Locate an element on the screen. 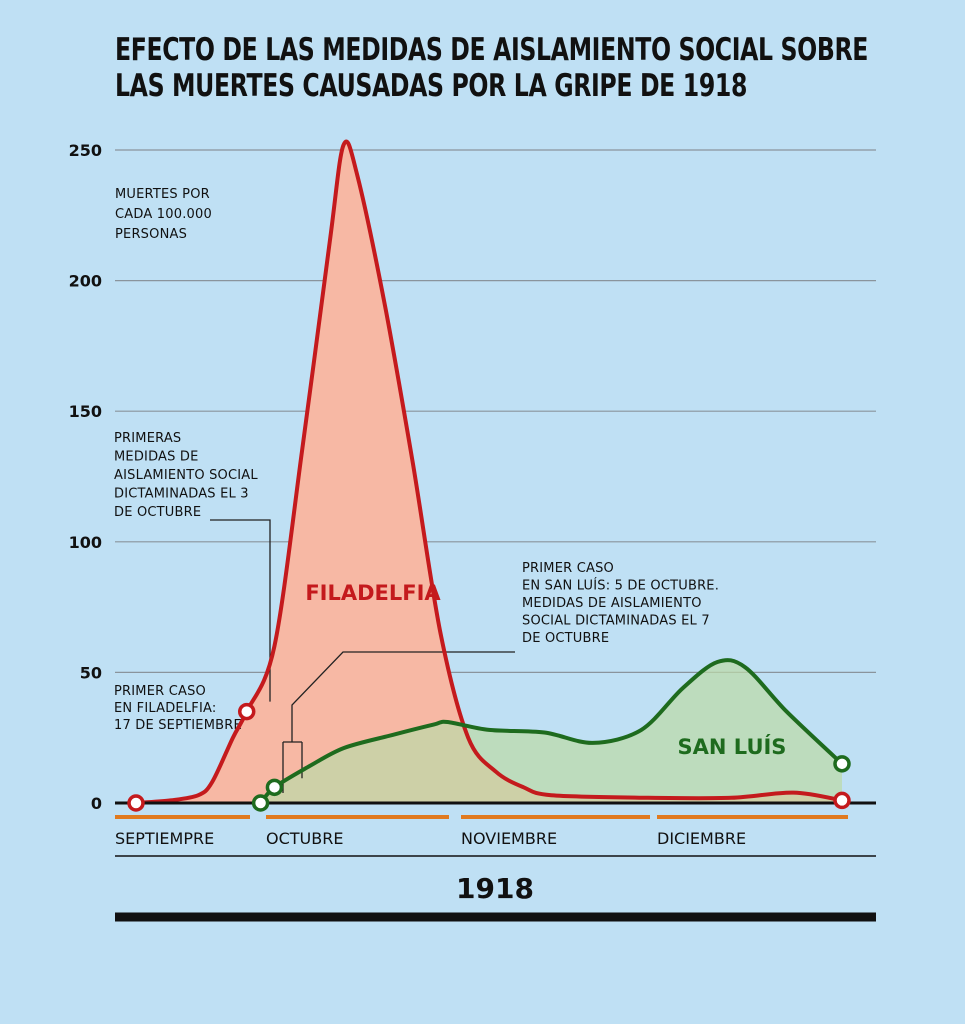 This screenshot has height=1024, width=965. annotation-3-line-3: MEDIDAS DE AISLAMIENTO is located at coordinates (612, 603).